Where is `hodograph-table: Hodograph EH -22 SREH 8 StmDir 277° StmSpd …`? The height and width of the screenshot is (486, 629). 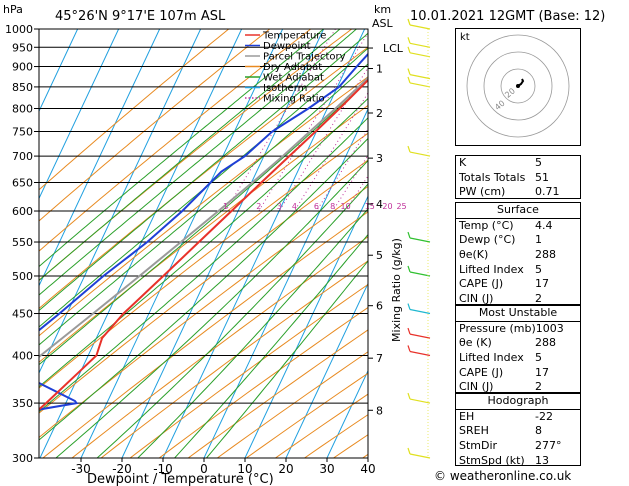 hodograph-table: Hodograph EH -22 SREH 8 StmDir 277° StmSpd … is located at coordinates (518, 430).